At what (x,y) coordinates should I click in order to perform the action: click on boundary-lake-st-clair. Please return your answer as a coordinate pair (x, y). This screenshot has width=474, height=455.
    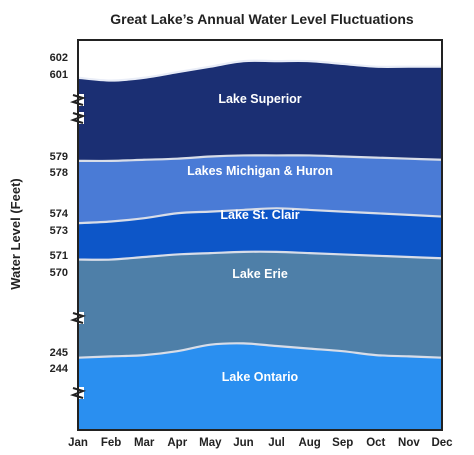
    Looking at the image, I should click on (260, 216).